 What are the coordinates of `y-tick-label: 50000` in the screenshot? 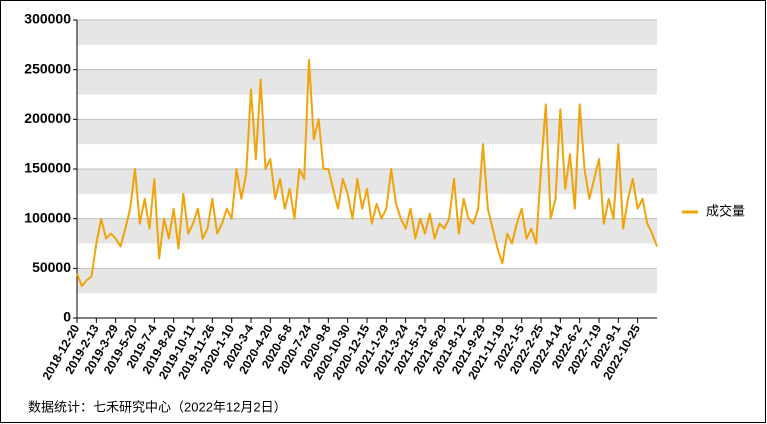 It's located at (51, 267).